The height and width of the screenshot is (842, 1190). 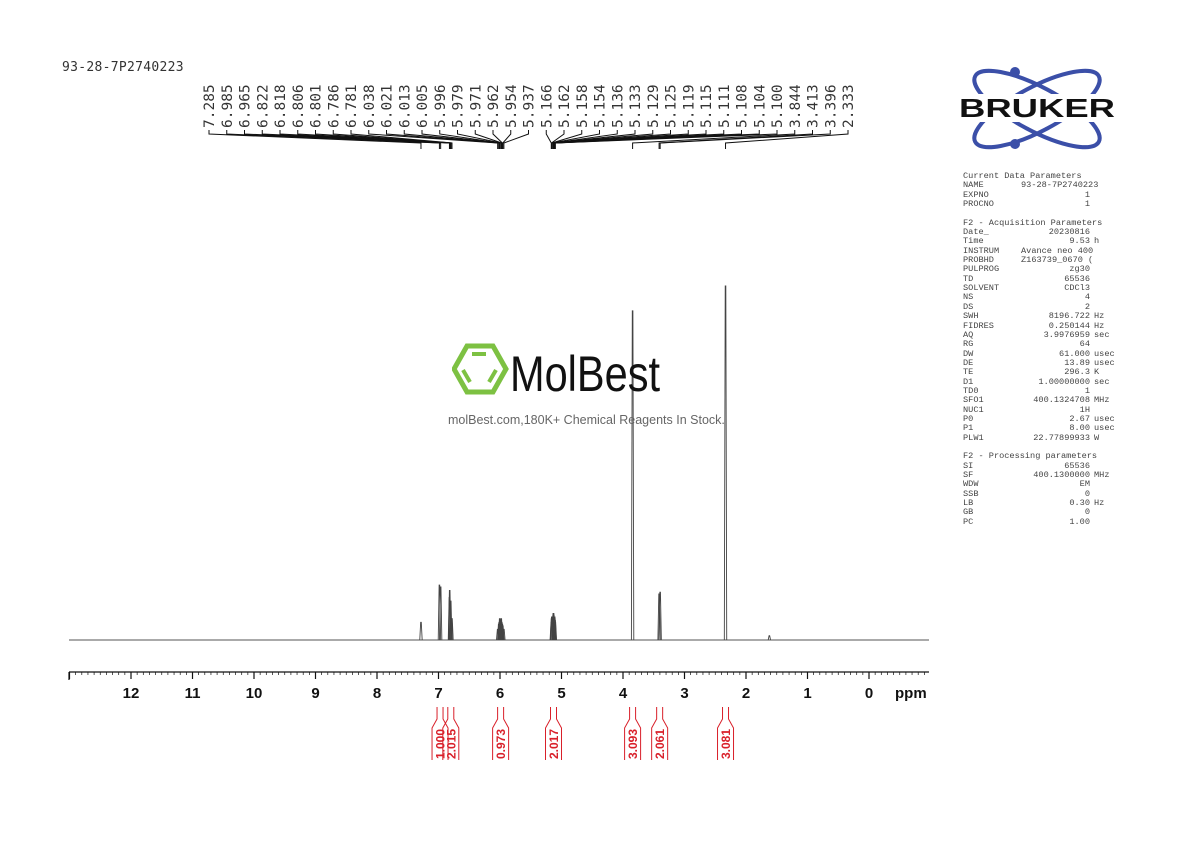 I want to click on parameter-value: 64, so click(x=1084, y=344).